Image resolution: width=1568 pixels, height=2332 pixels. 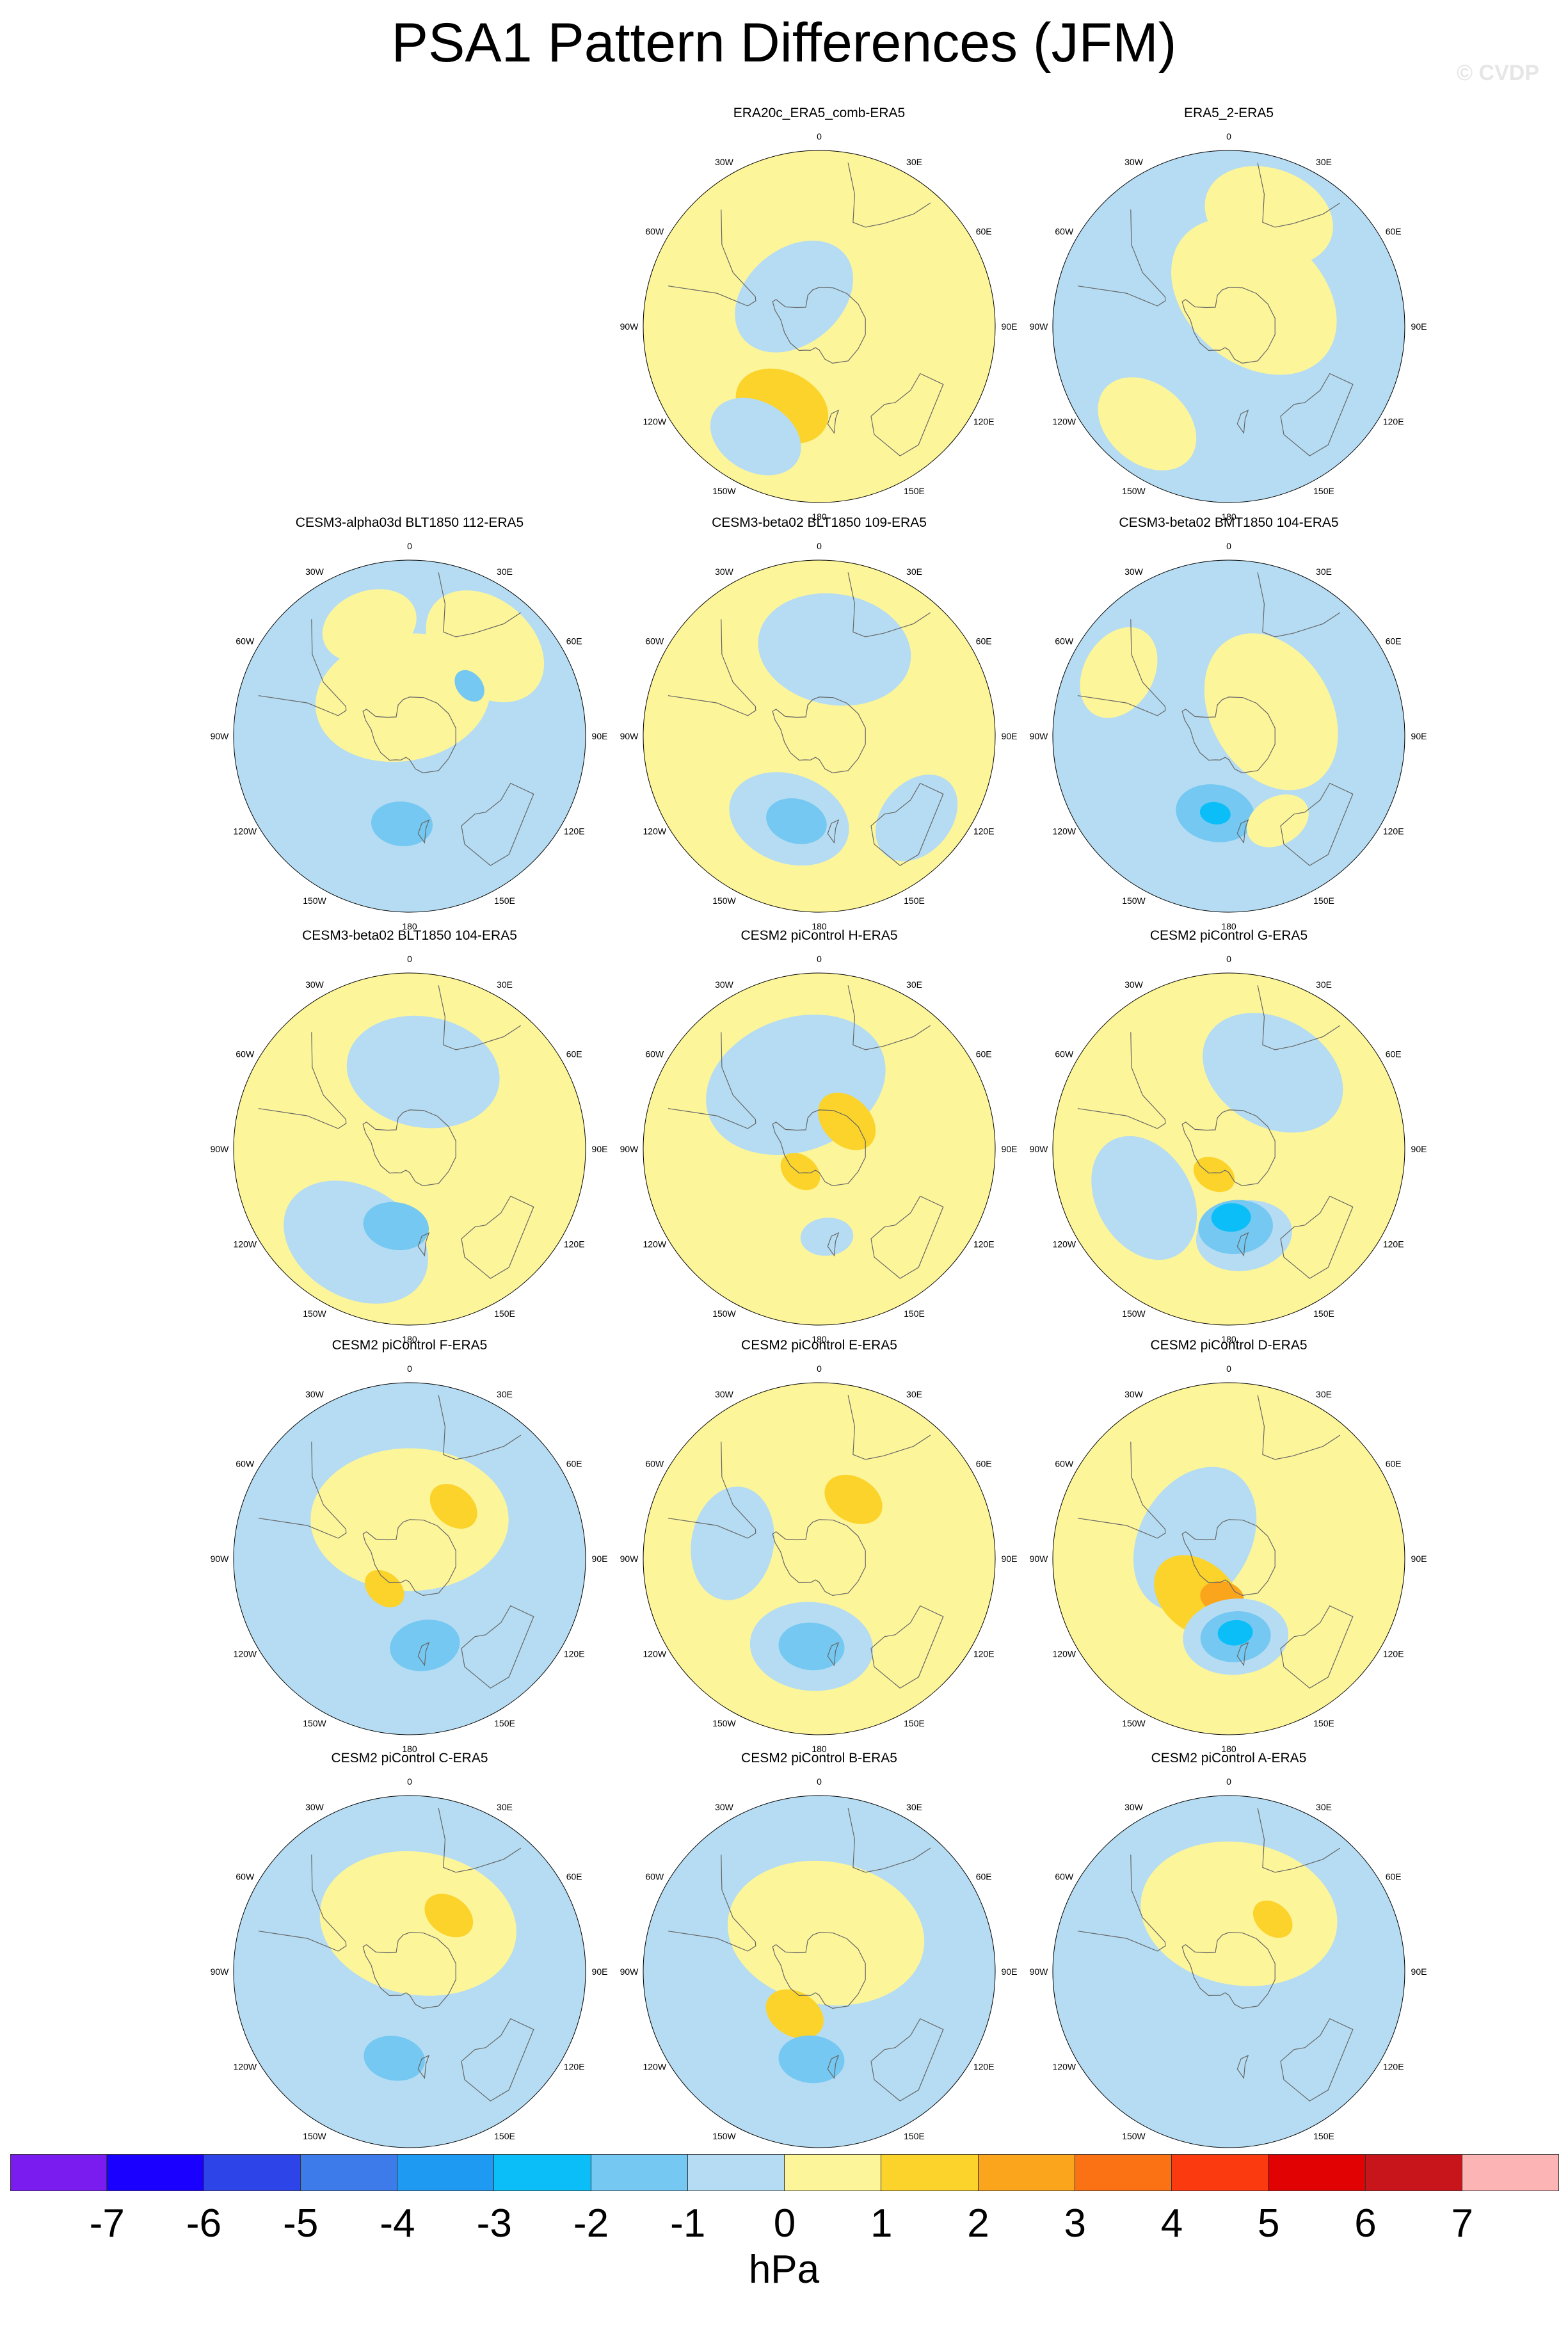 What do you see at coordinates (784, 2223) in the screenshot?
I see `colorbar-tick-label: 0` at bounding box center [784, 2223].